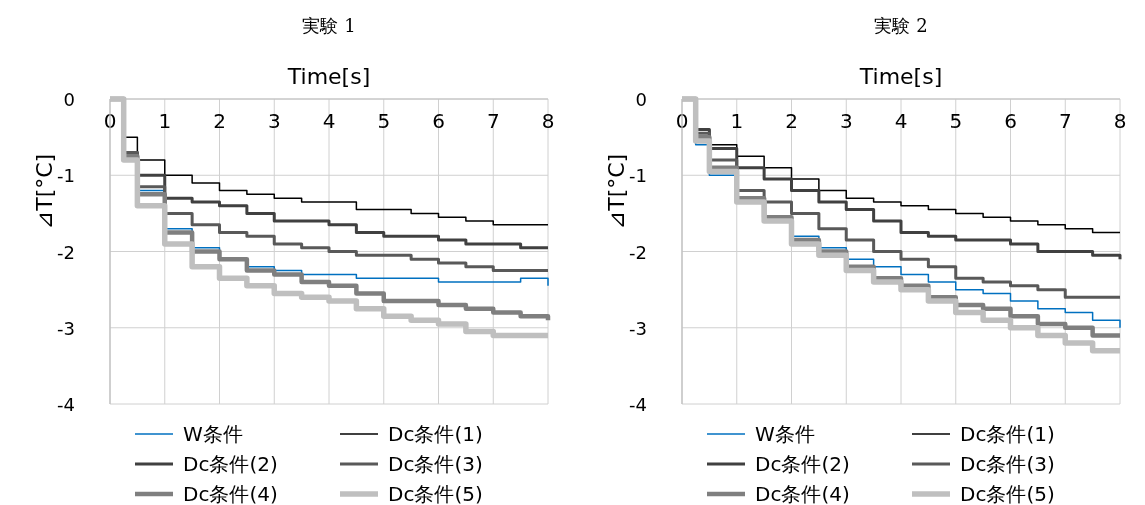 This screenshot has width=1145, height=505. Describe the element at coordinates (901, 25) in the screenshot. I see `chart-title: 実験 2` at that location.